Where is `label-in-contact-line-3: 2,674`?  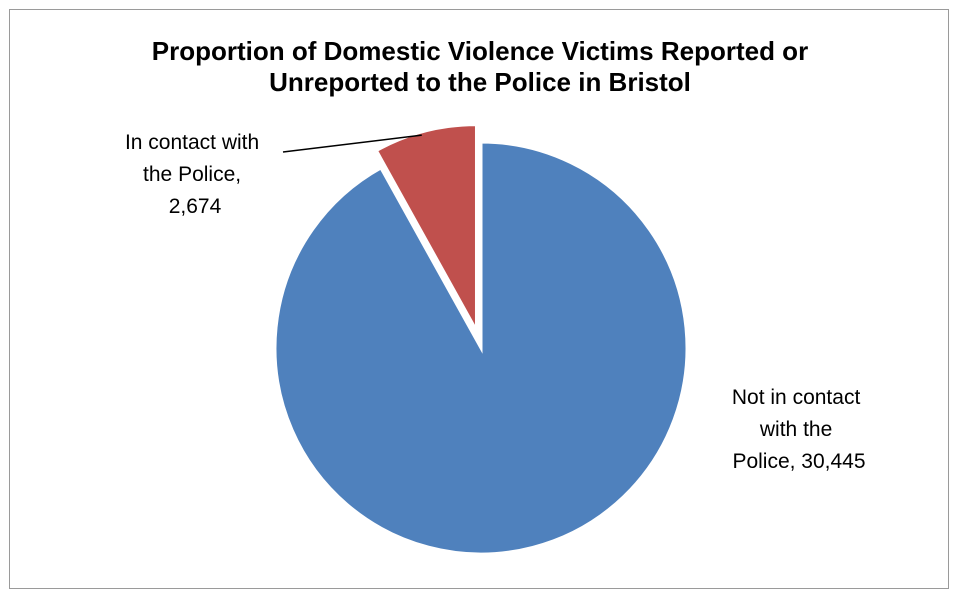 label-in-contact-line-3: 2,674 is located at coordinates (195, 206).